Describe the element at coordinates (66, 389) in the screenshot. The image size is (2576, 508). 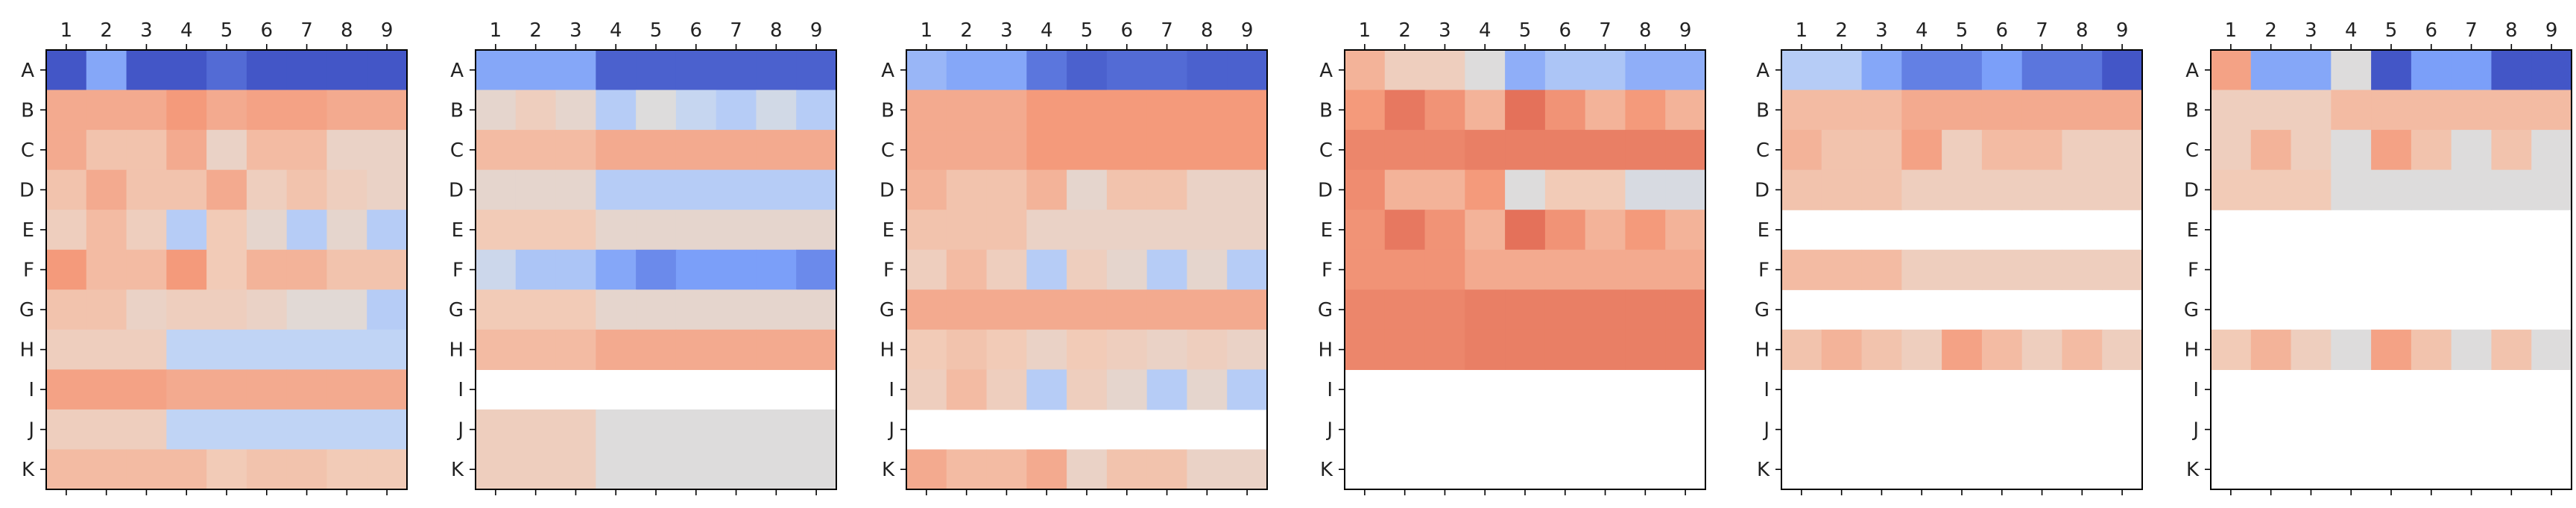
I see `heatmap-cell-I1` at that location.